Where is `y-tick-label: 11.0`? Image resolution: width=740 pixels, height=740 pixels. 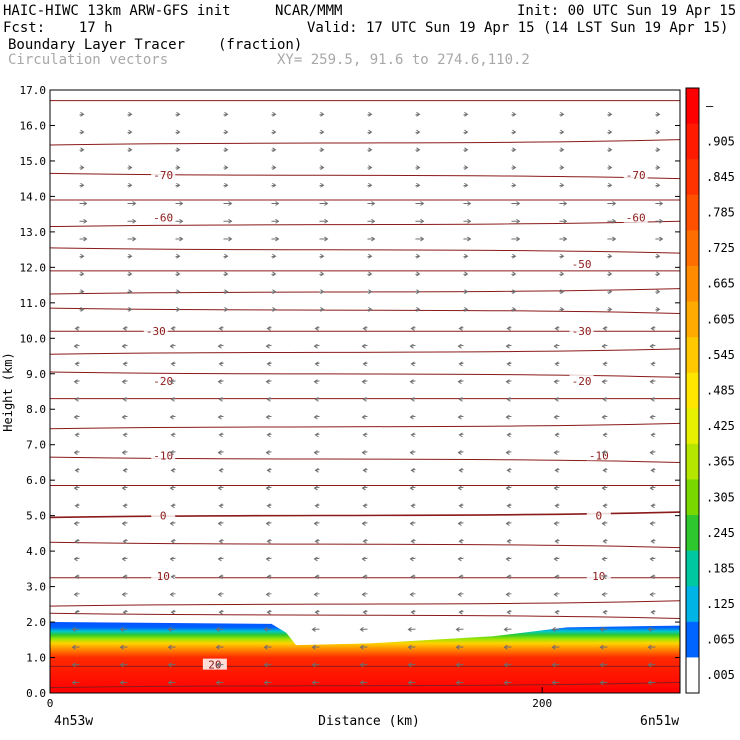
y-tick-label: 11.0 is located at coordinates (33, 303).